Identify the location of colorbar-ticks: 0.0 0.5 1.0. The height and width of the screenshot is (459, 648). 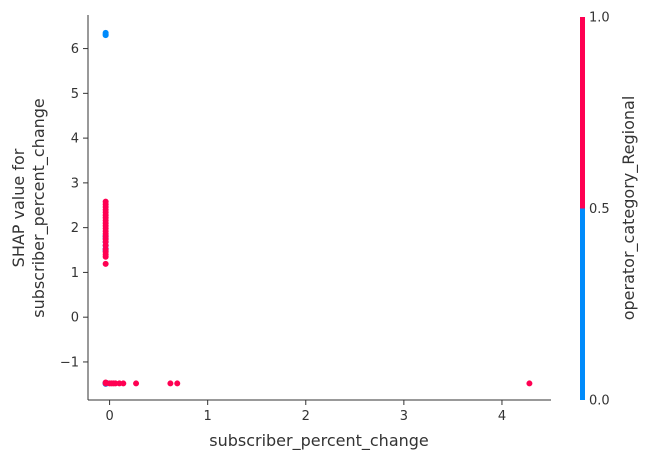
(599, 210).